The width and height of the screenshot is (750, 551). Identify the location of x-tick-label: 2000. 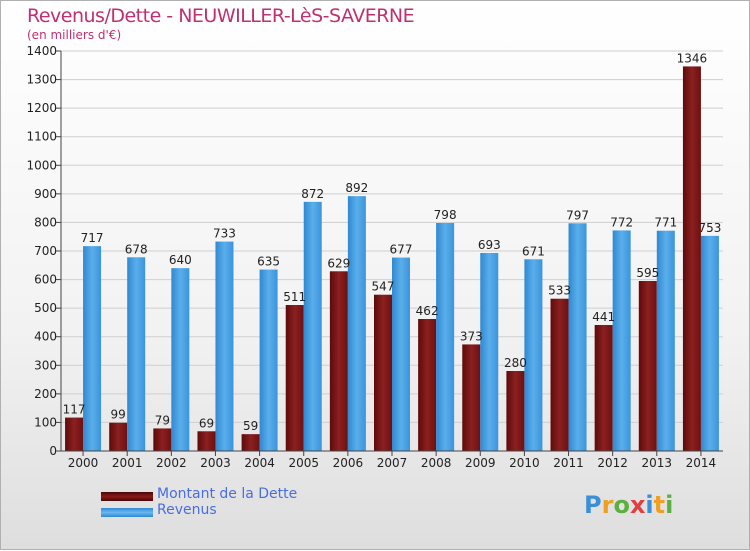
(83, 463).